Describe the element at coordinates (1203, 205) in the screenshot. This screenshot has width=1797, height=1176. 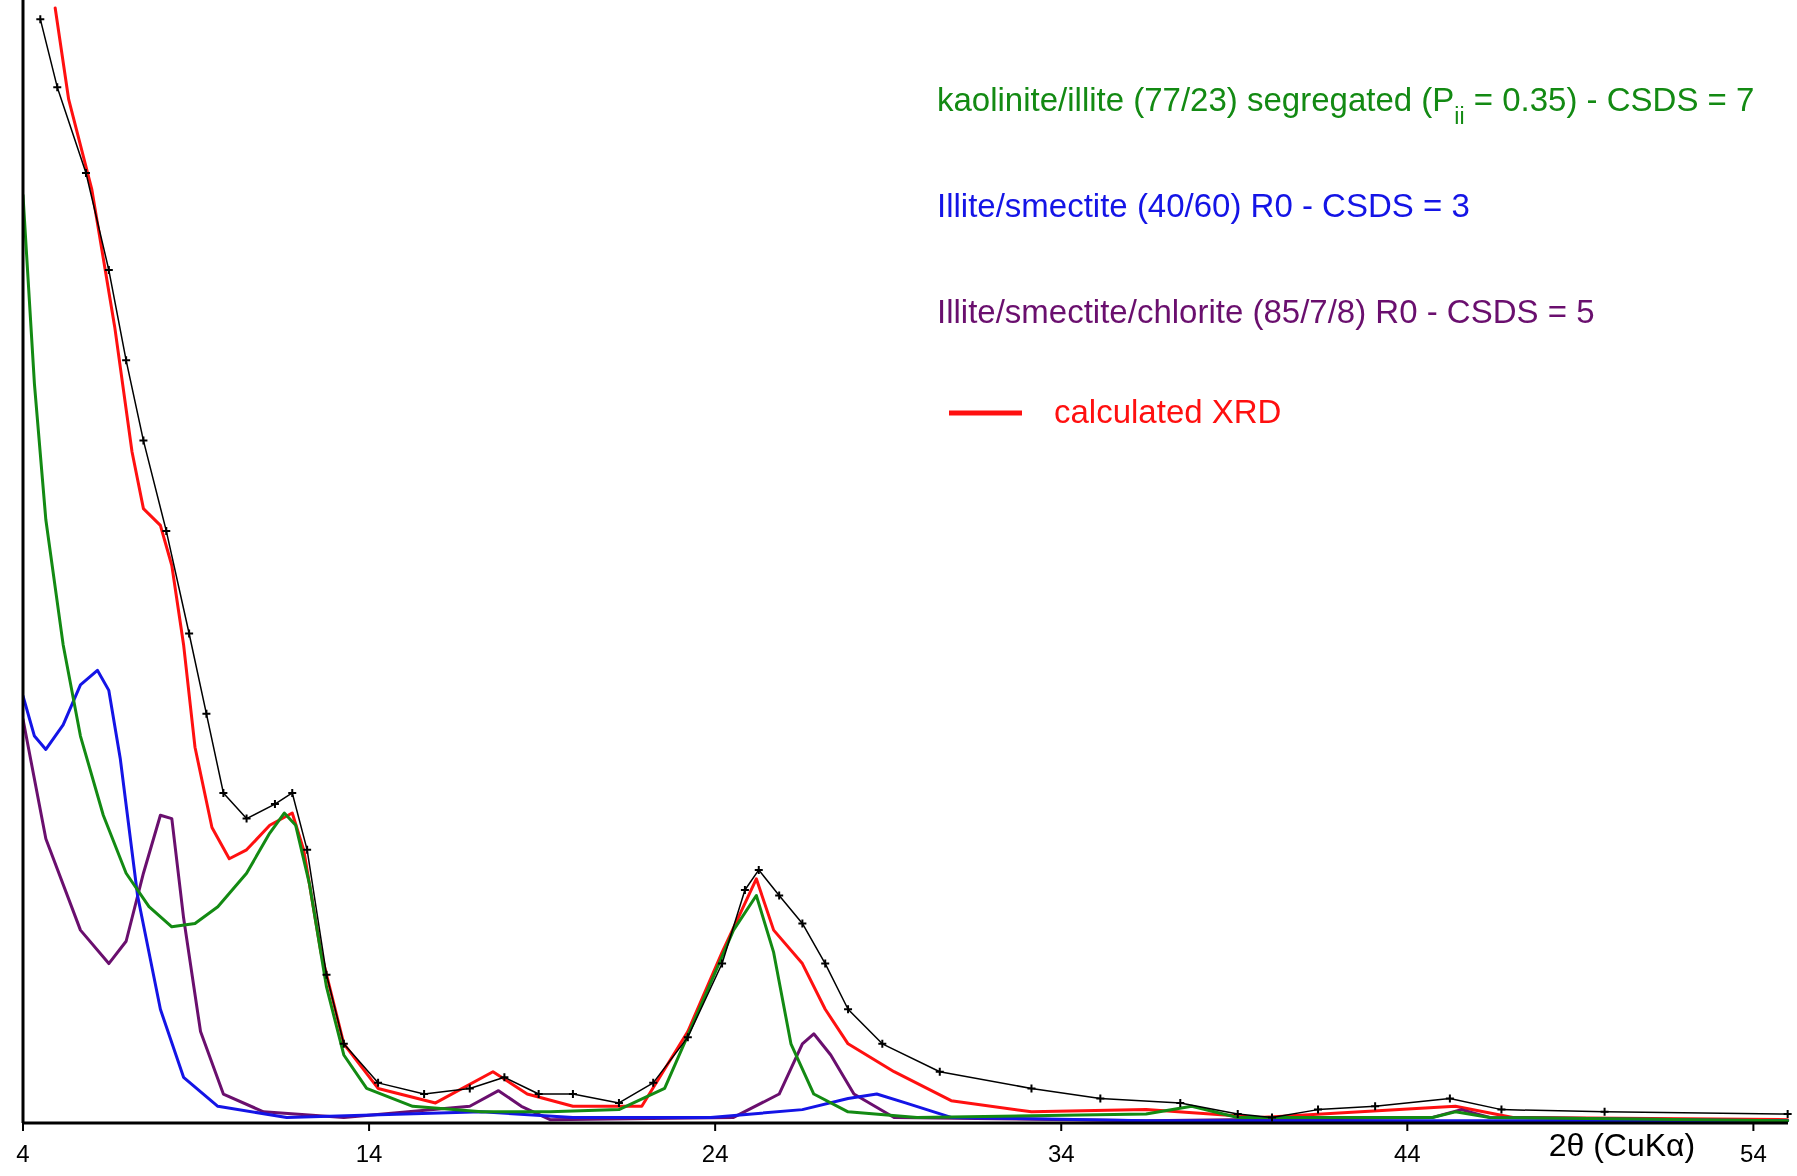
I see `text: Illite/smectite (40/60) R0 - CSDS = 3` at that location.